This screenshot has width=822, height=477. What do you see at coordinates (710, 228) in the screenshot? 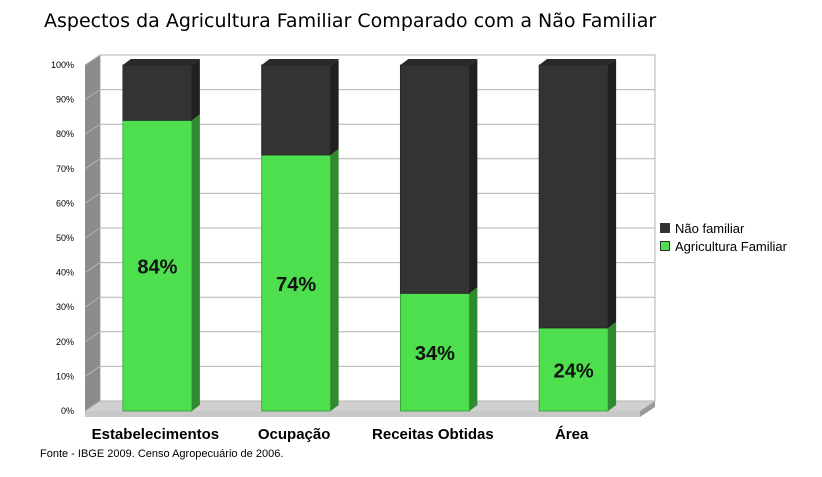
I see `legend-label-nao-familiar: Não familiar` at bounding box center [710, 228].